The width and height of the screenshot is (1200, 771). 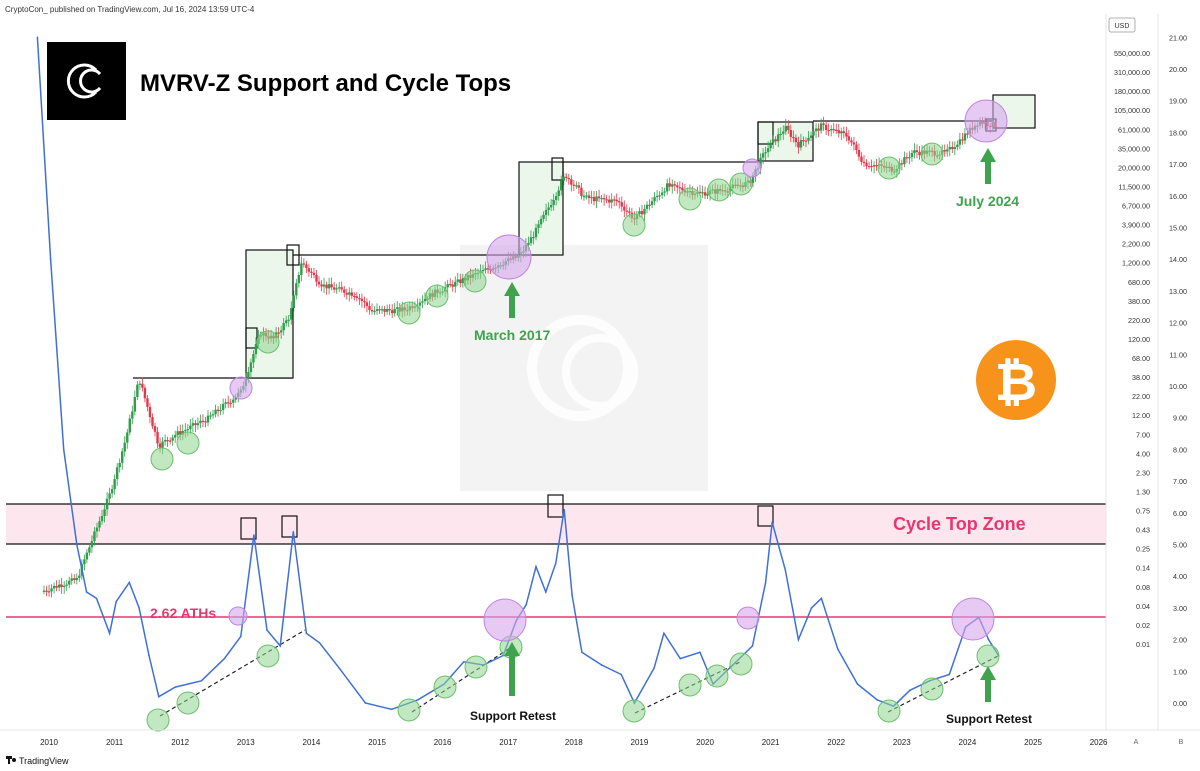 What do you see at coordinates (246, 742) in the screenshot?
I see `time-tick-label: 2013` at bounding box center [246, 742].